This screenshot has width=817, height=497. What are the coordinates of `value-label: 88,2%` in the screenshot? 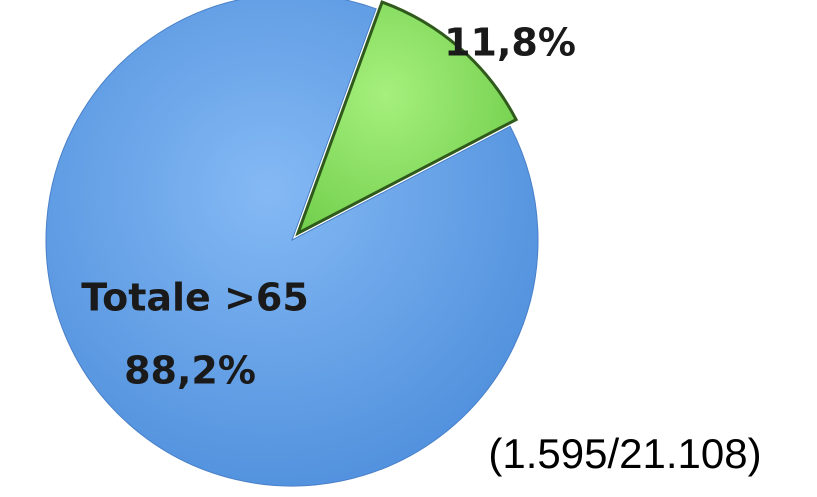 It's located at (190, 371).